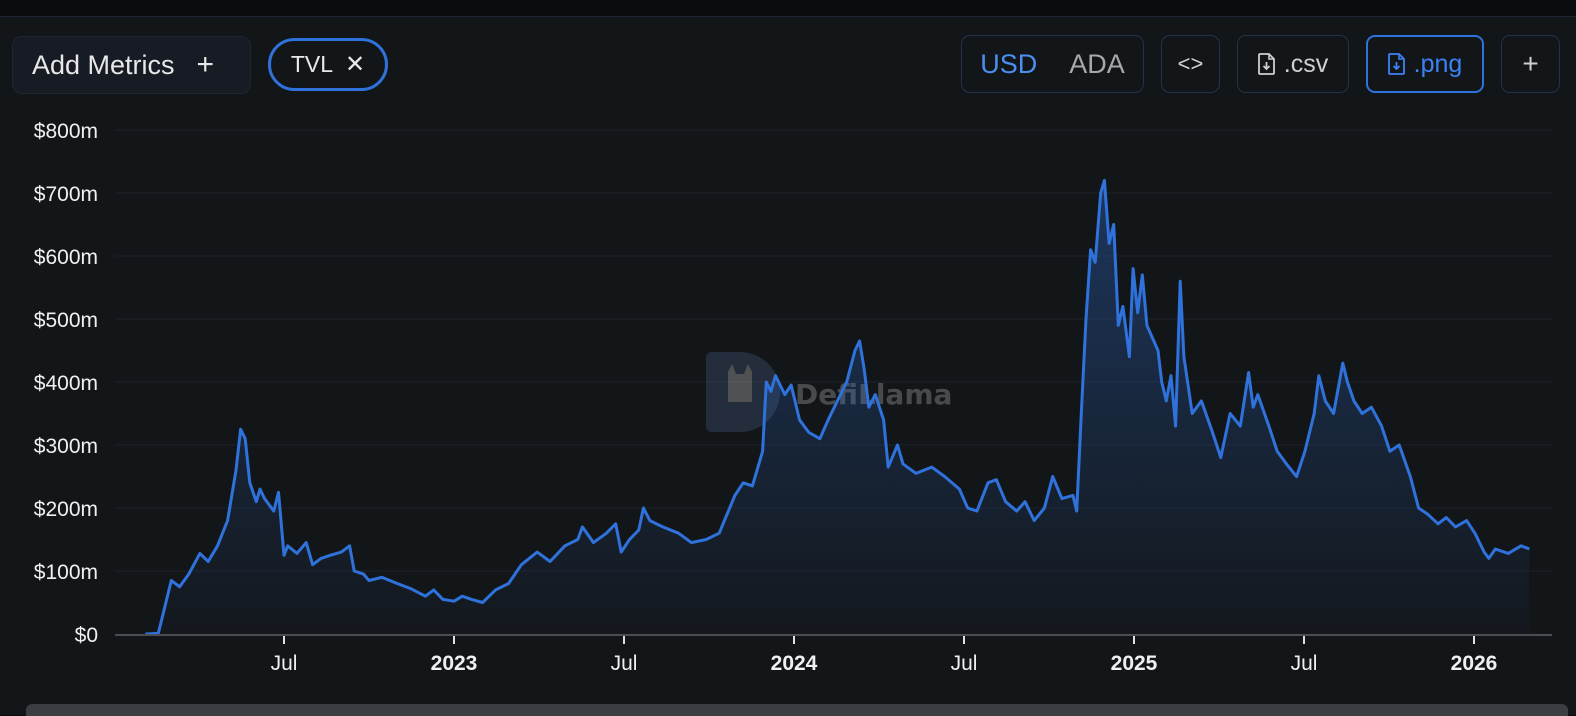  What do you see at coordinates (66, 446) in the screenshot?
I see `y-axis-label: $300m` at bounding box center [66, 446].